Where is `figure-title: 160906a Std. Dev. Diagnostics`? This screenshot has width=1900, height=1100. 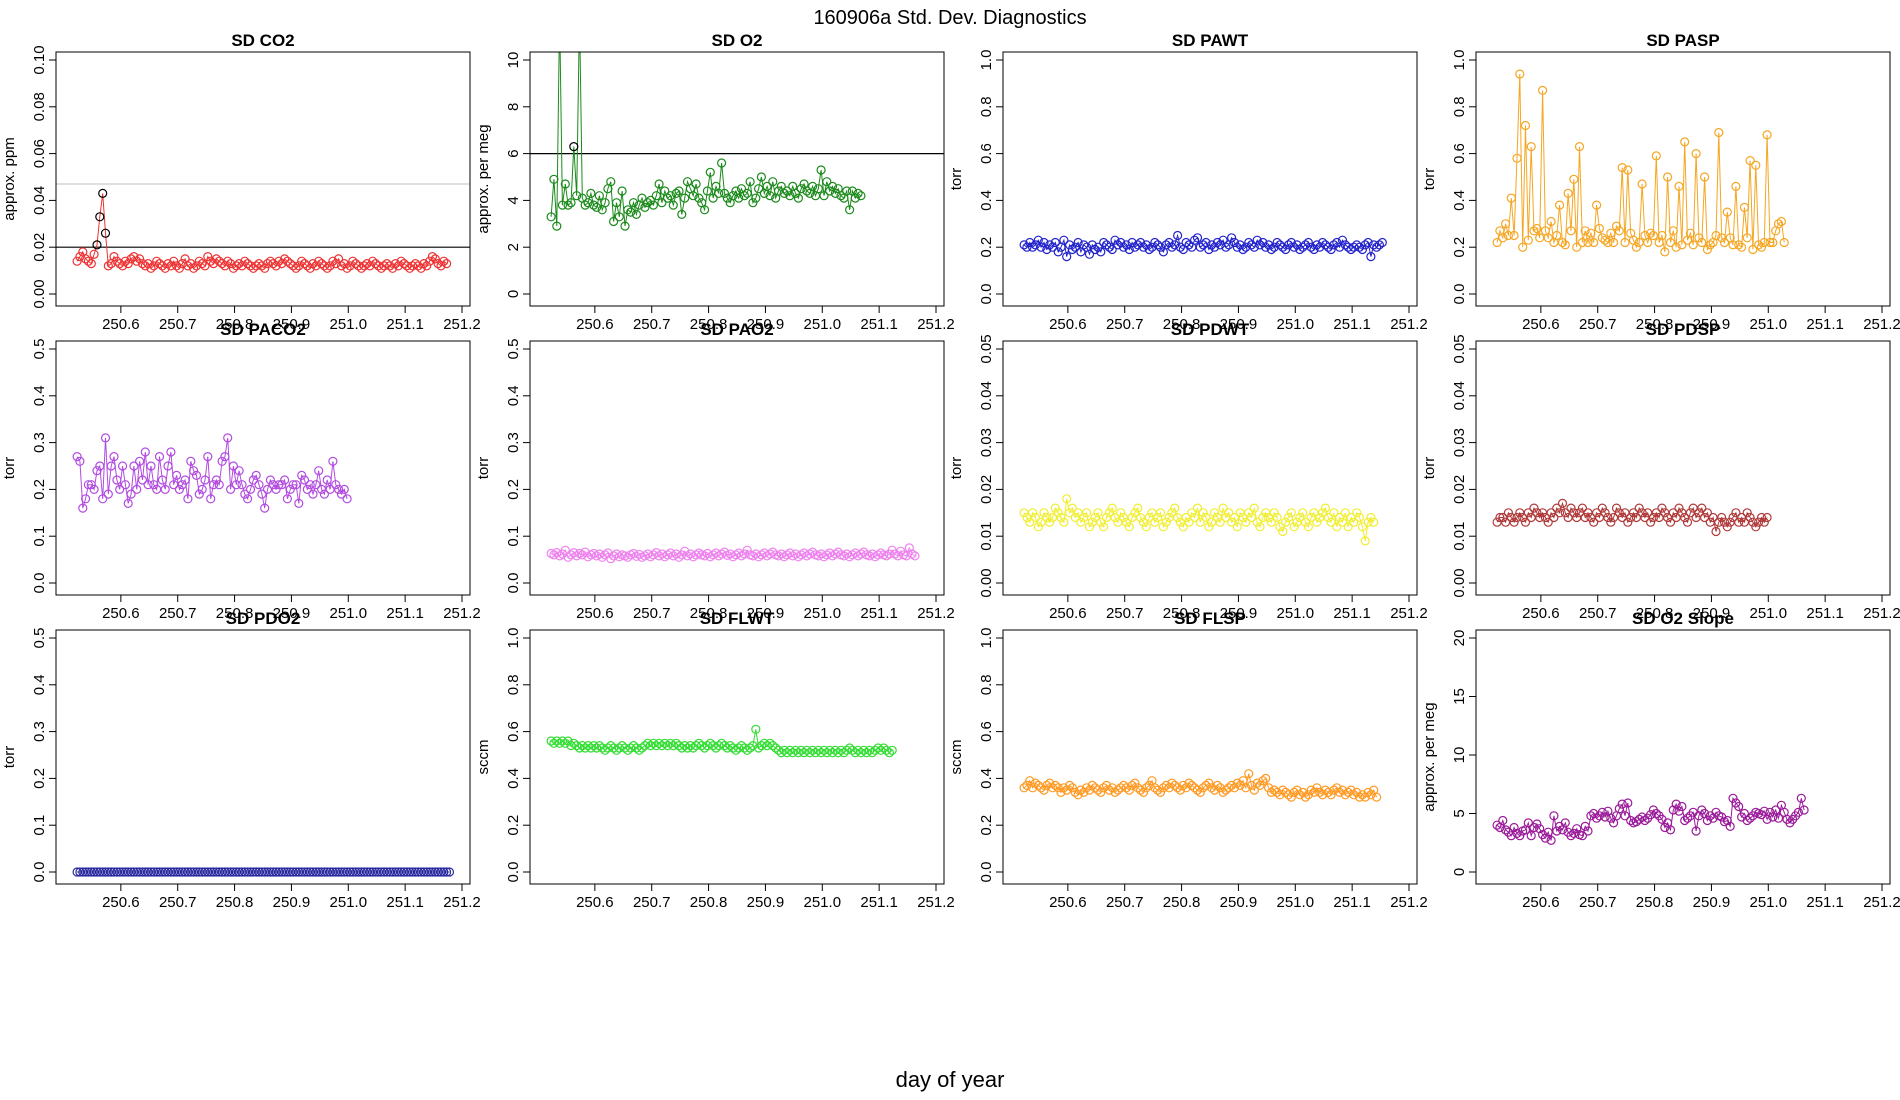
figure-title: 160906a Std. Dev. Diagnostics is located at coordinates (949, 18).